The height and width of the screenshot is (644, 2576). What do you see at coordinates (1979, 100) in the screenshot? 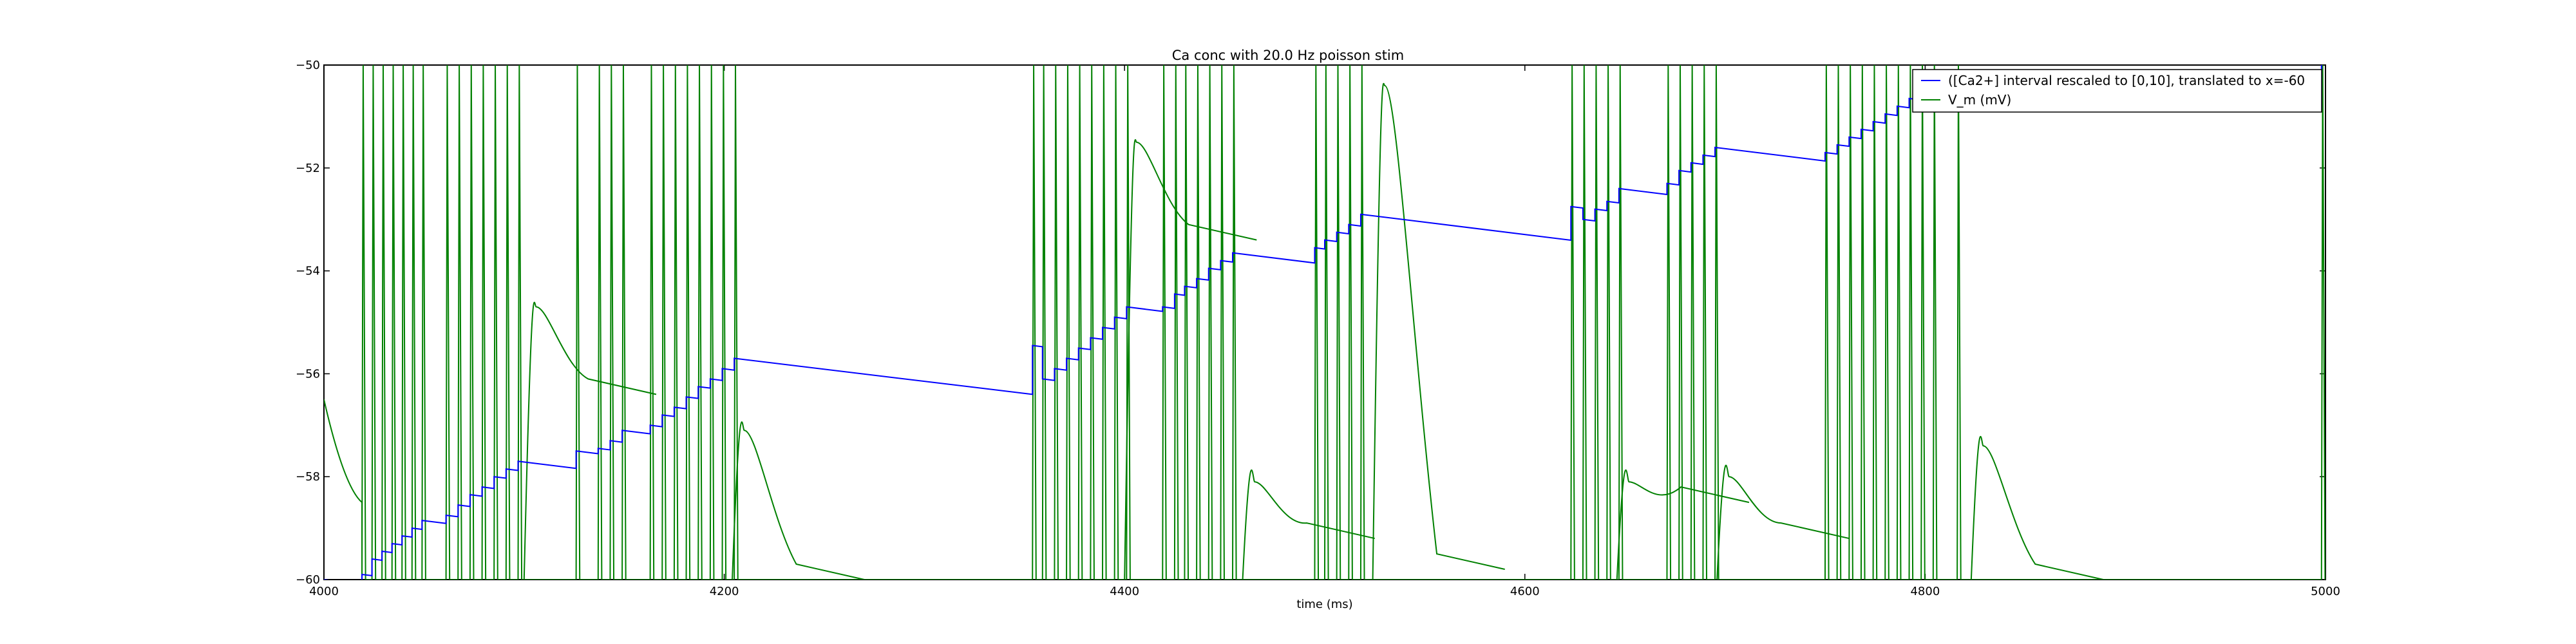
I see `legend-label-vm: V_m (mV)` at bounding box center [1979, 100].